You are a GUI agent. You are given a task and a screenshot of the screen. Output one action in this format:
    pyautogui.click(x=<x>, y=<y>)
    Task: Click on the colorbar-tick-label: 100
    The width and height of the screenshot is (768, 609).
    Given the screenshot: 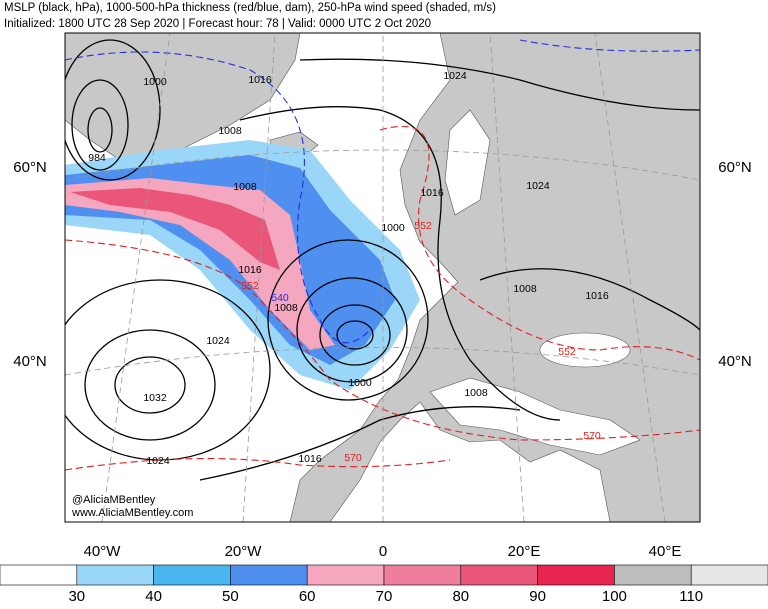 What is the action you would take?
    pyautogui.click(x=614, y=596)
    